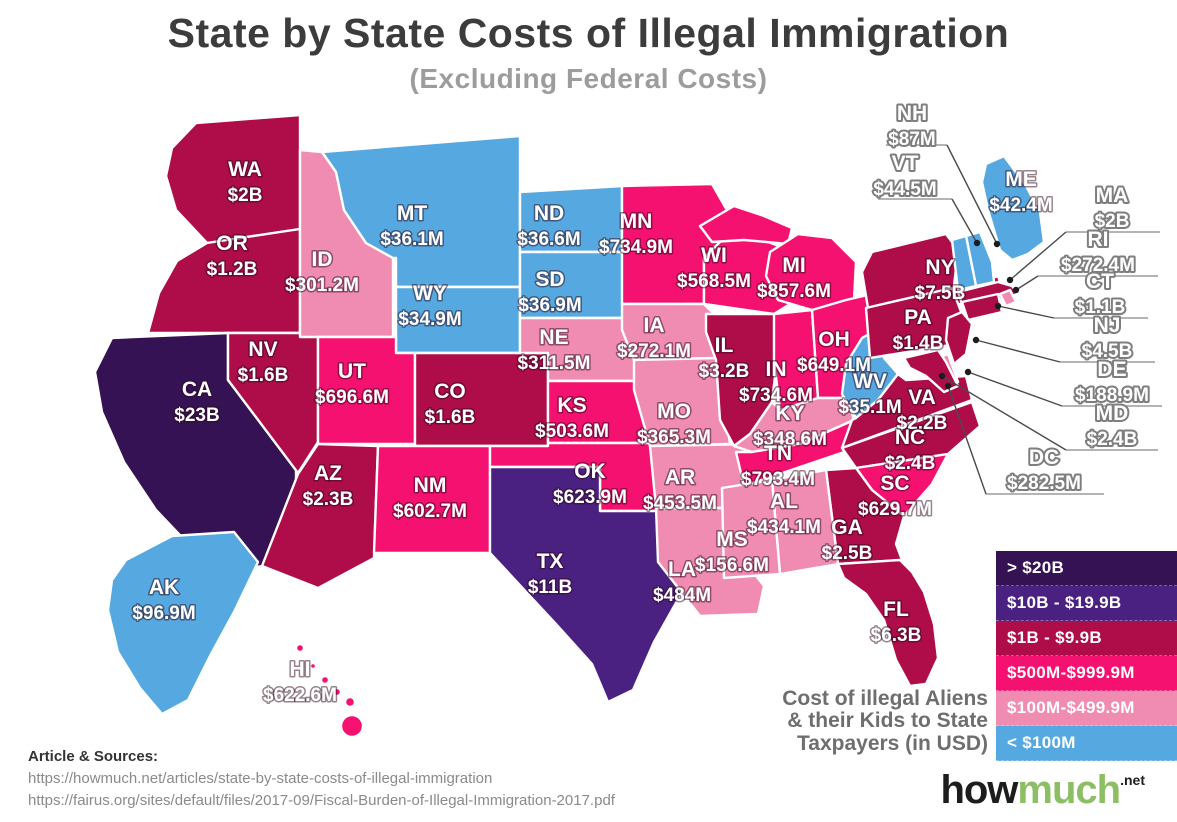 The image size is (1177, 822). Describe the element at coordinates (869, 394) in the screenshot. I see `state-label-WV: WV $35.1M` at that location.